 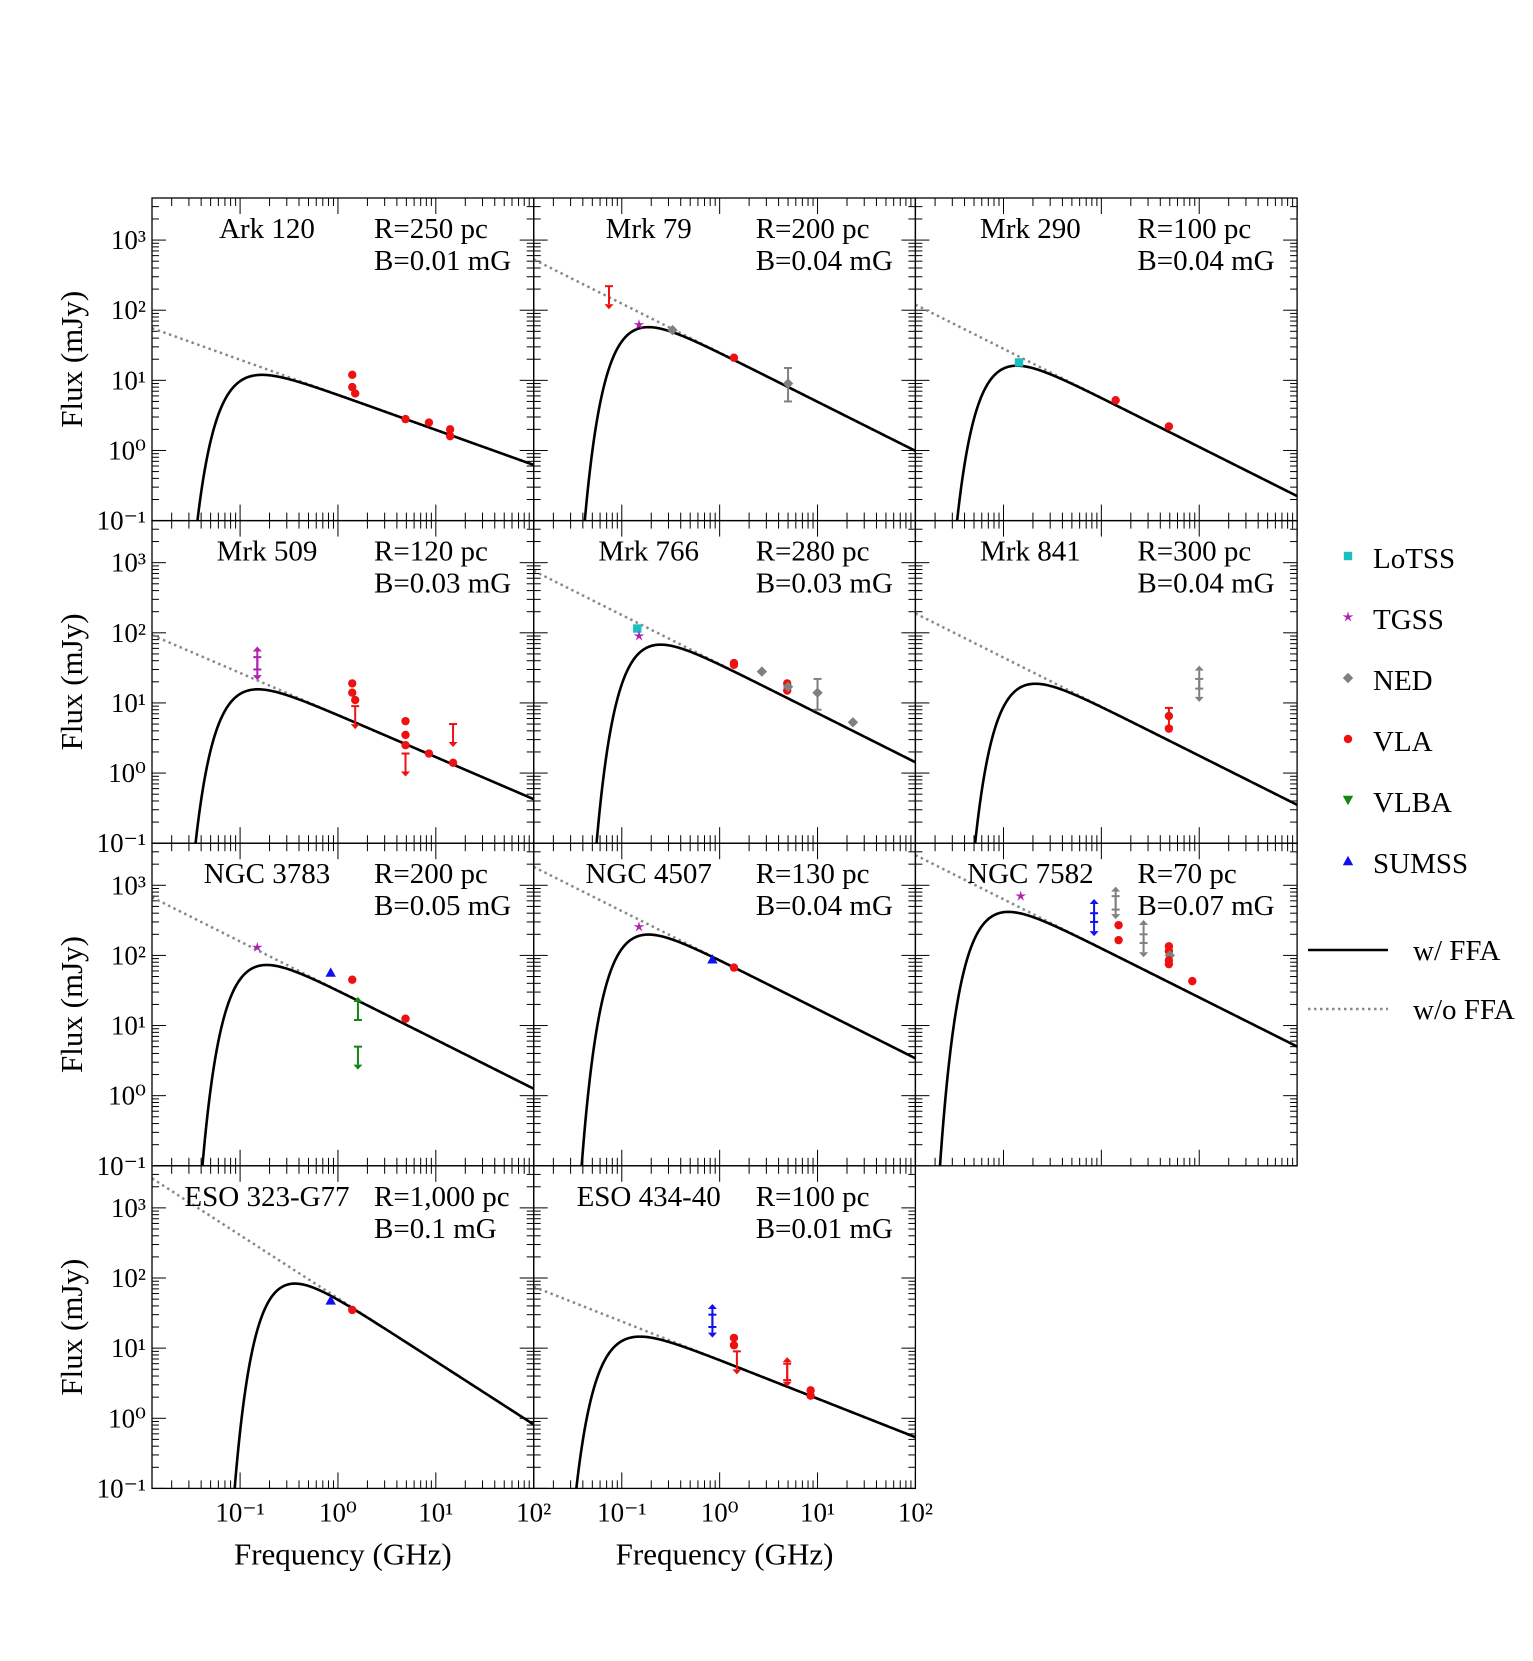 What do you see at coordinates (1456, 951) in the screenshot?
I see `legend-label-ffa: w/ FFA` at bounding box center [1456, 951].